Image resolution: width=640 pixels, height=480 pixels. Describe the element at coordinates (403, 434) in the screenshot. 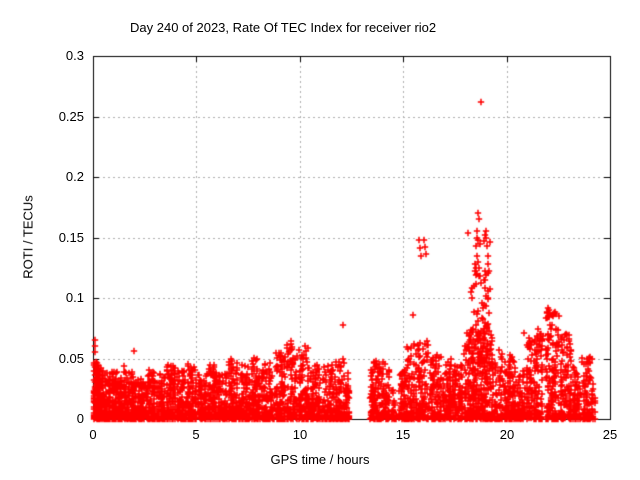

I see `x-tick-label-15: 15` at that location.